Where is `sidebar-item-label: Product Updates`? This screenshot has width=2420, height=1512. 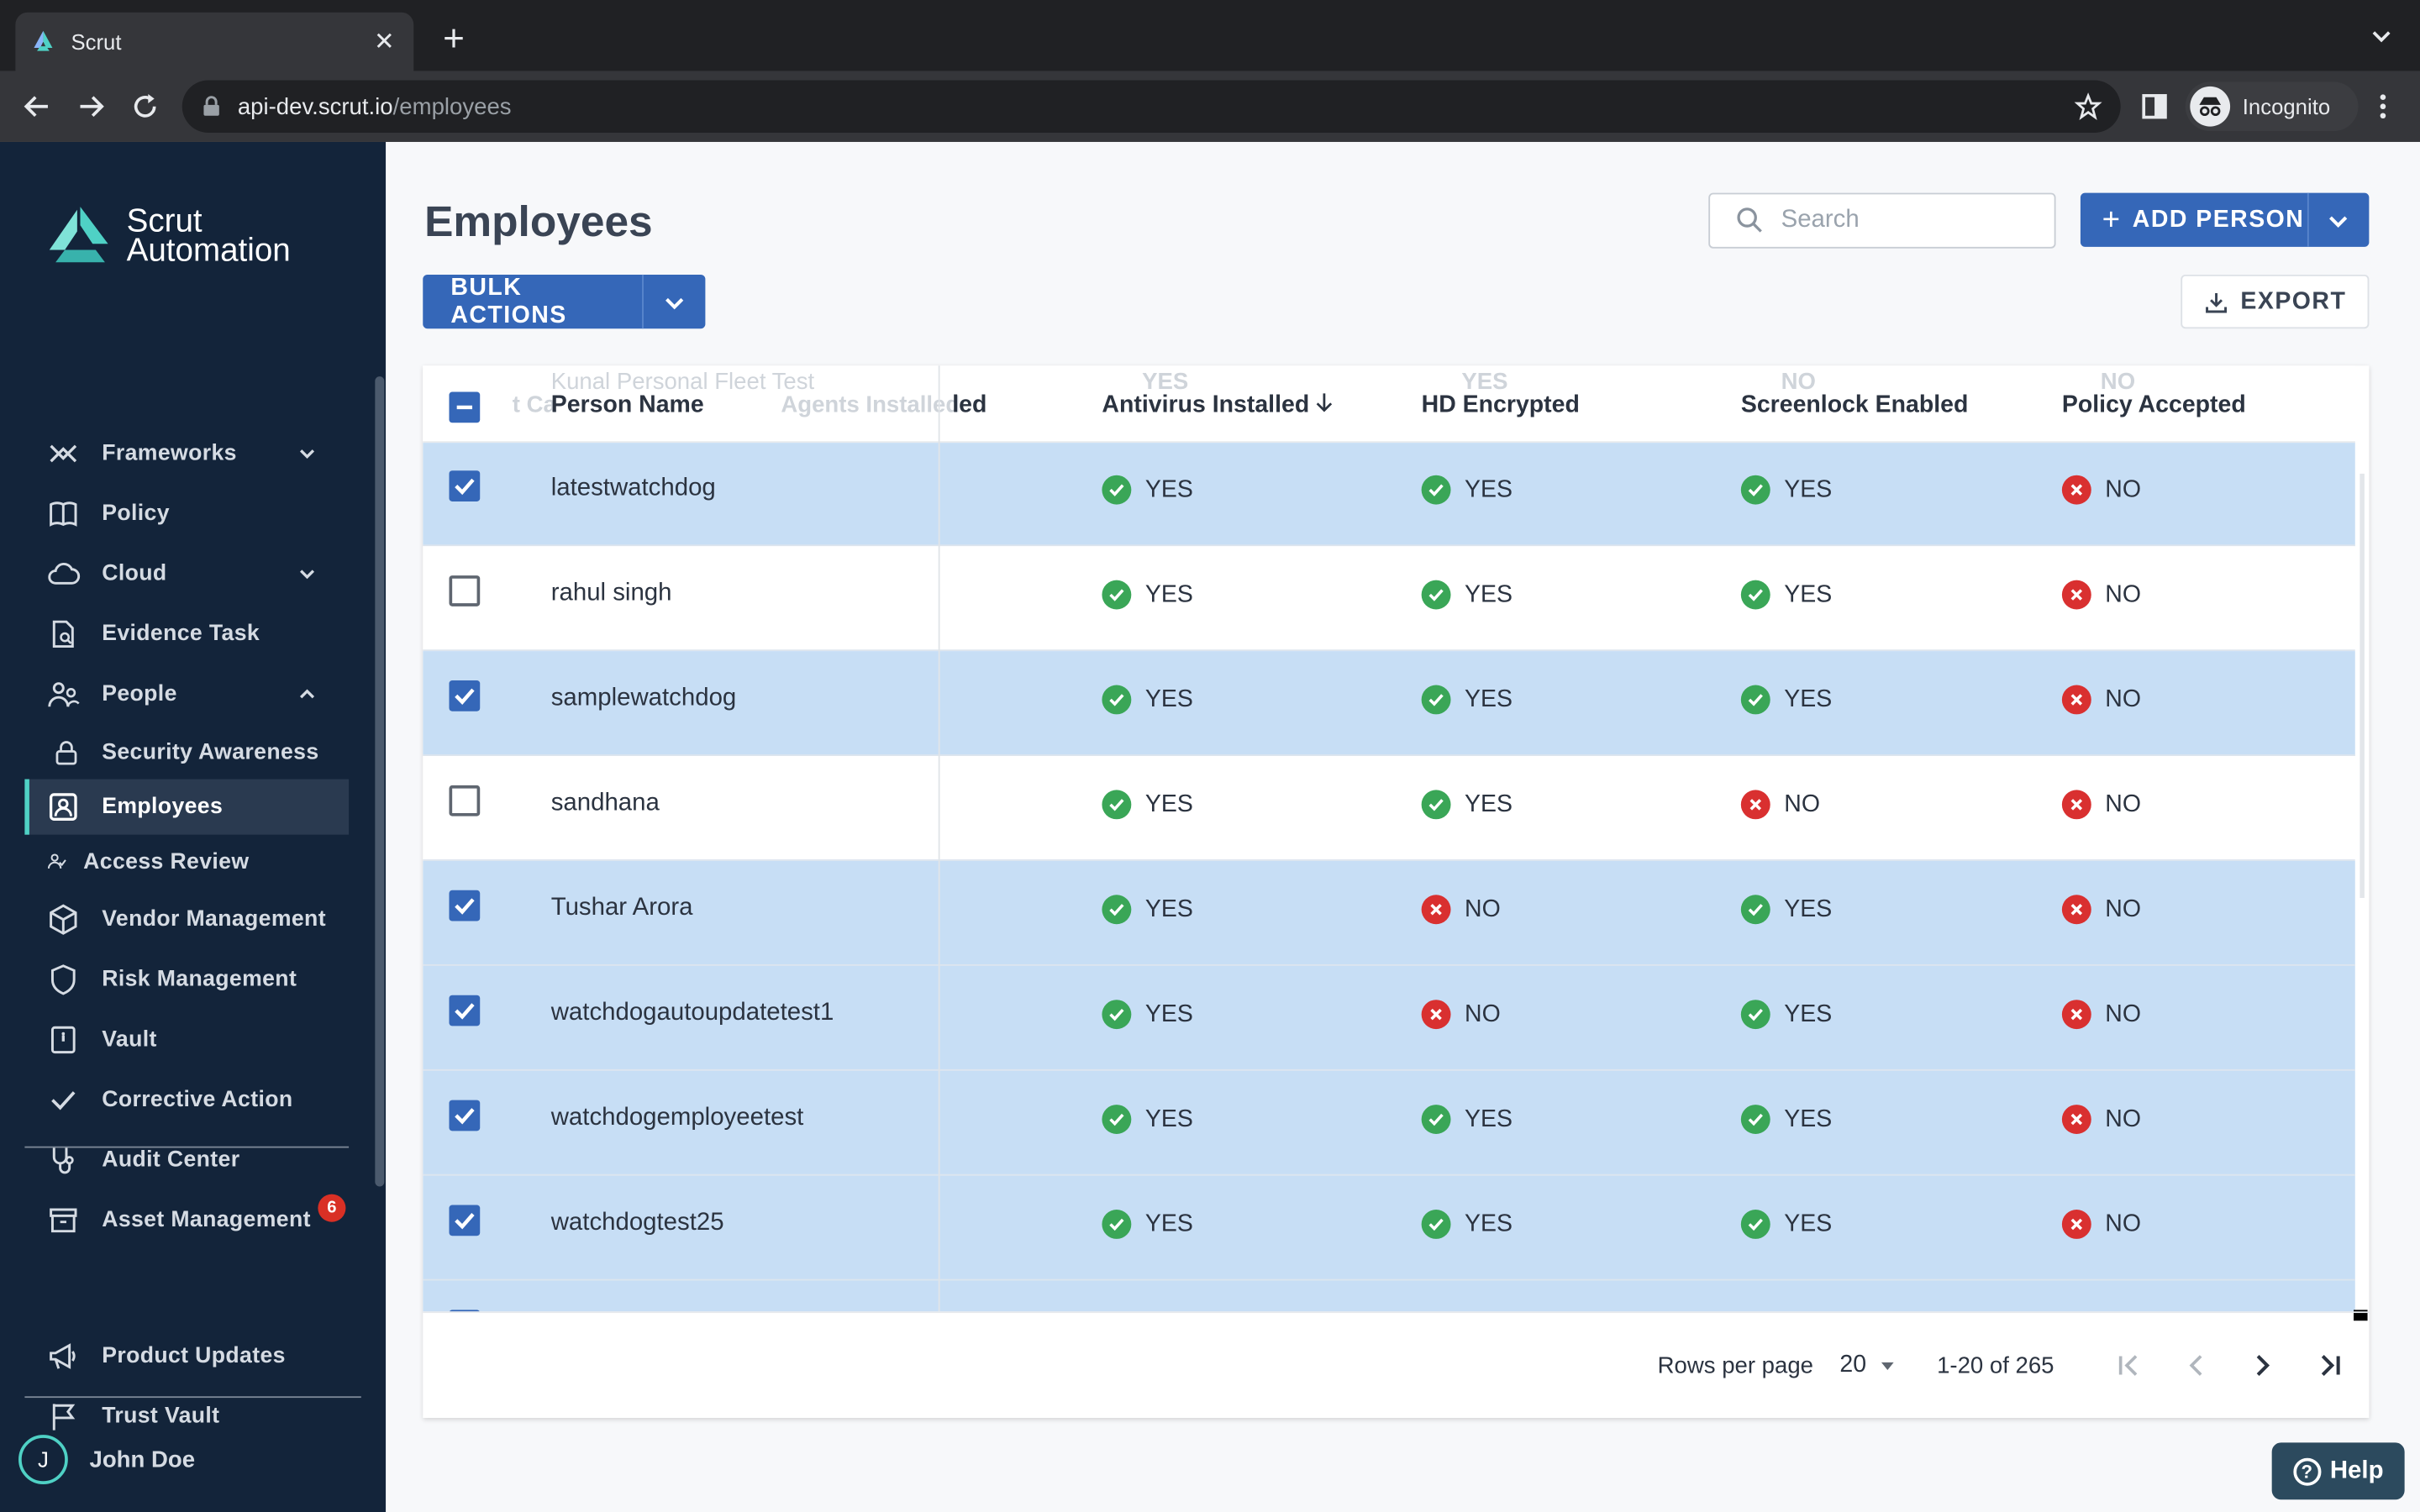
sidebar-item-label: Product Updates is located at coordinates (194, 1356).